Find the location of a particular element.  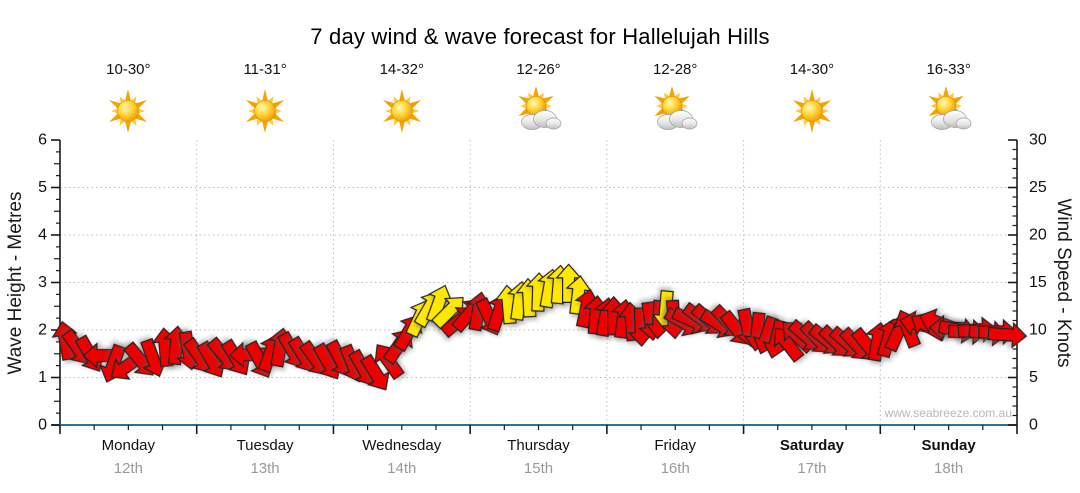

day-temp-label: 12-26° is located at coordinates (538, 69).